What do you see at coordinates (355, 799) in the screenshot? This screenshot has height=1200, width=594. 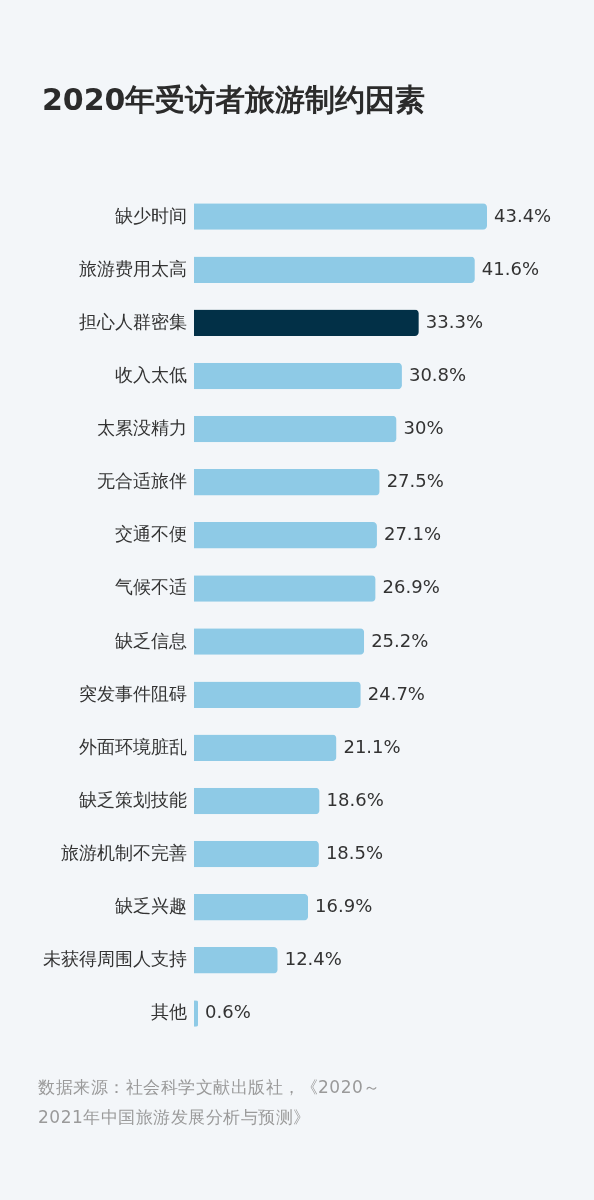 I see `data-label: 18.6%` at bounding box center [355, 799].